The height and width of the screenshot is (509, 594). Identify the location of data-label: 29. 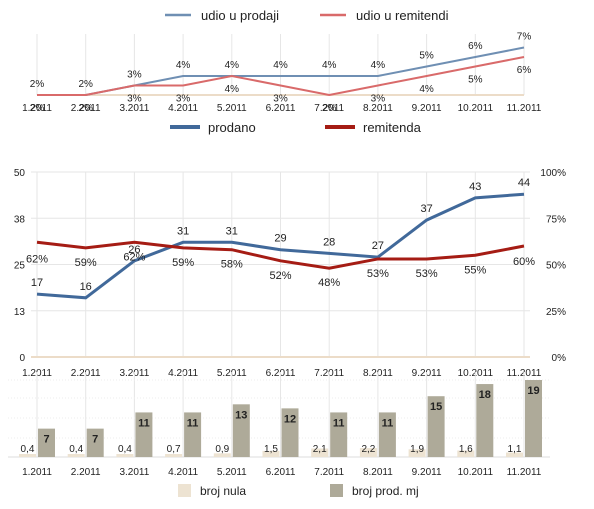
(280, 239).